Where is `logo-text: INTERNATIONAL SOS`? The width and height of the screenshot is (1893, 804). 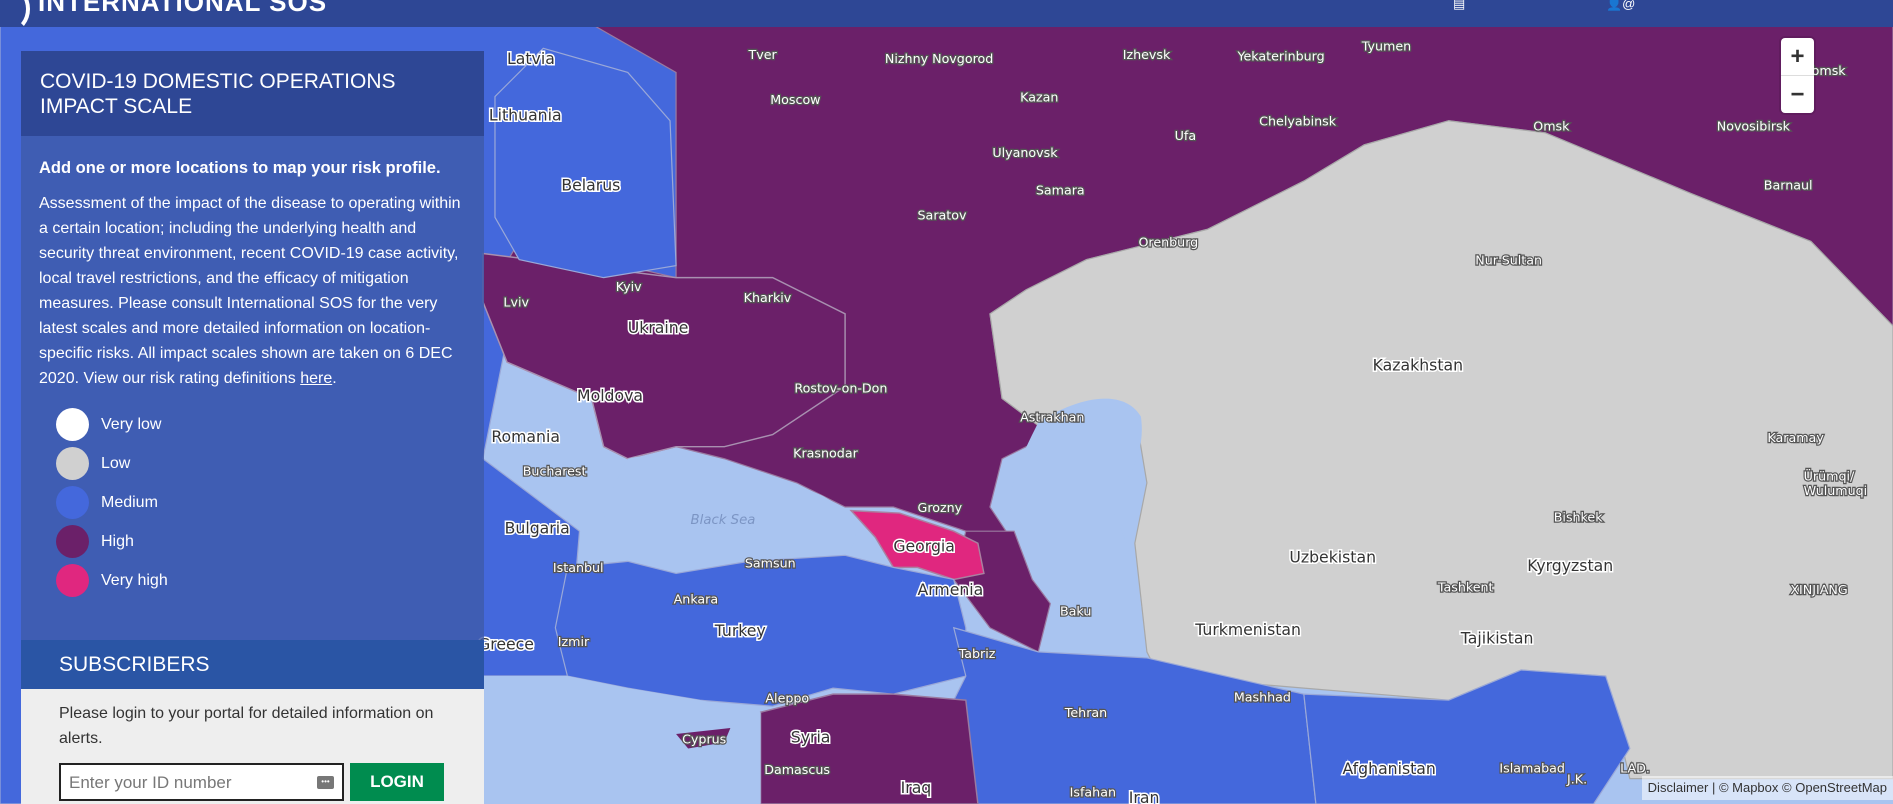 logo-text: INTERNATIONAL SOS is located at coordinates (183, 8).